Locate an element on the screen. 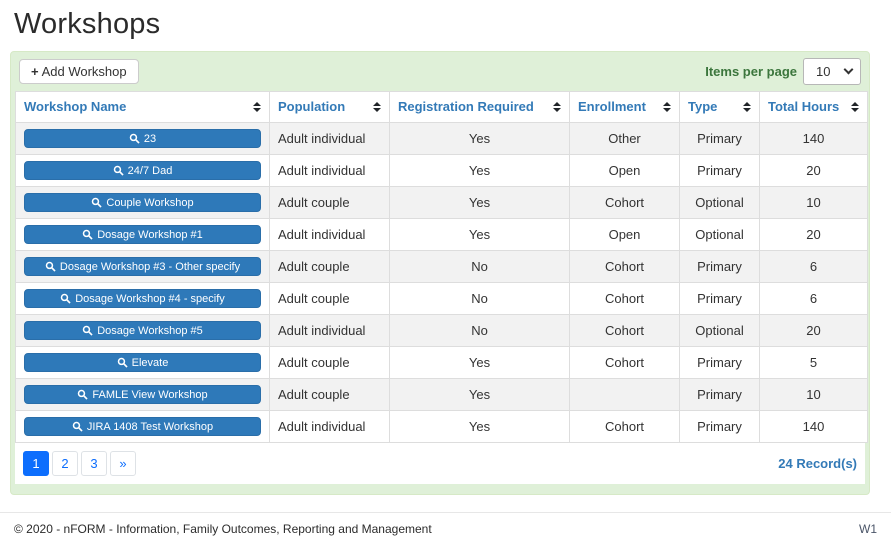 This screenshot has width=891, height=558. cell-workshop-name: 23 is located at coordinates (142, 138).